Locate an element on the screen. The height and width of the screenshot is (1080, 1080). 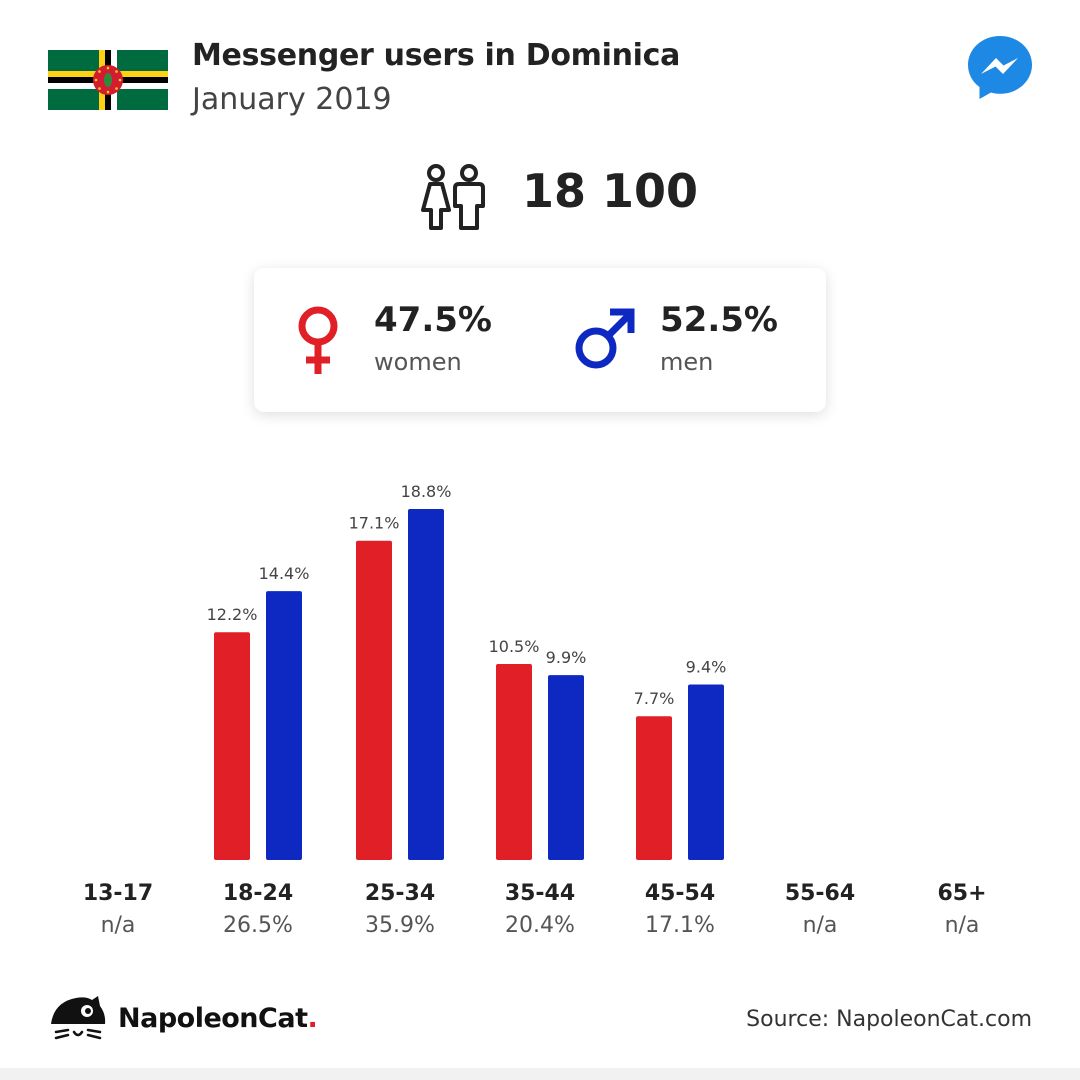
page-title: Messenger users in Dominica is located at coordinates (436, 55).